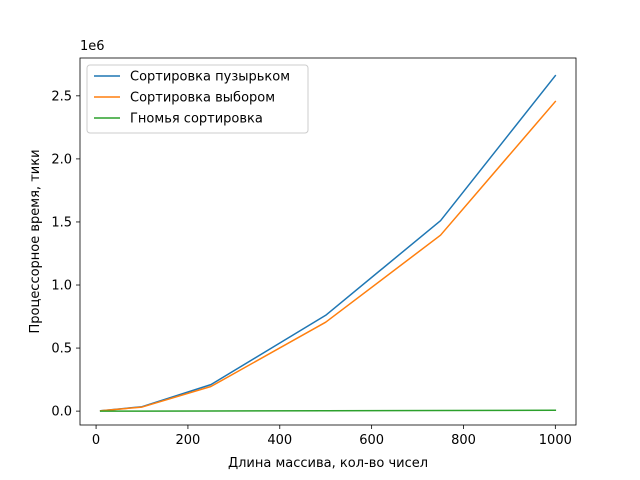 The height and width of the screenshot is (480, 640). Describe the element at coordinates (65, 254) in the screenshot. I see `y-axis: 0.0 0.5 1.0 1.5 2.0 2.5` at that location.